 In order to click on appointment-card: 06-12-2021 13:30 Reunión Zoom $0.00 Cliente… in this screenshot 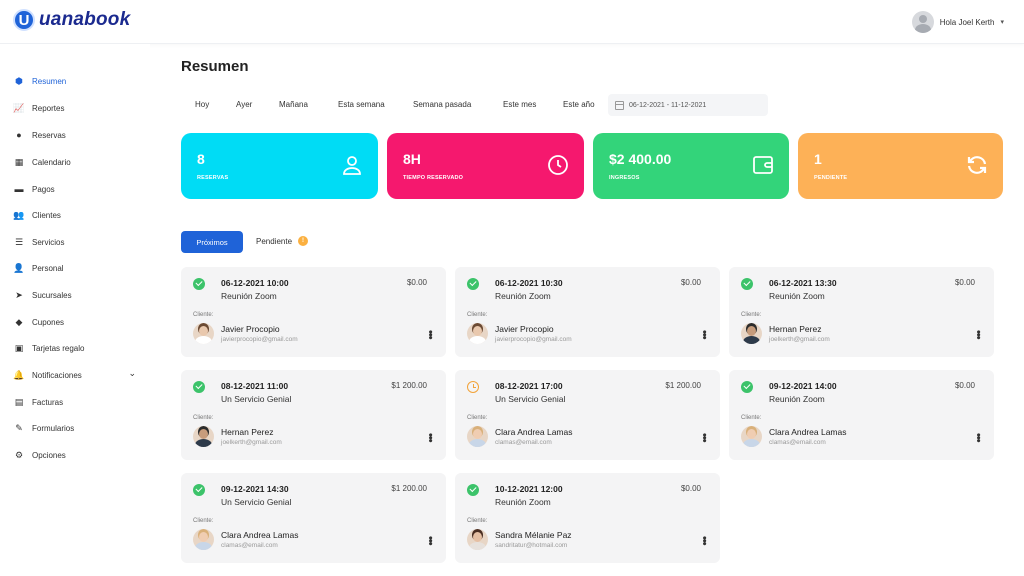, I will do `click(861, 312)`.